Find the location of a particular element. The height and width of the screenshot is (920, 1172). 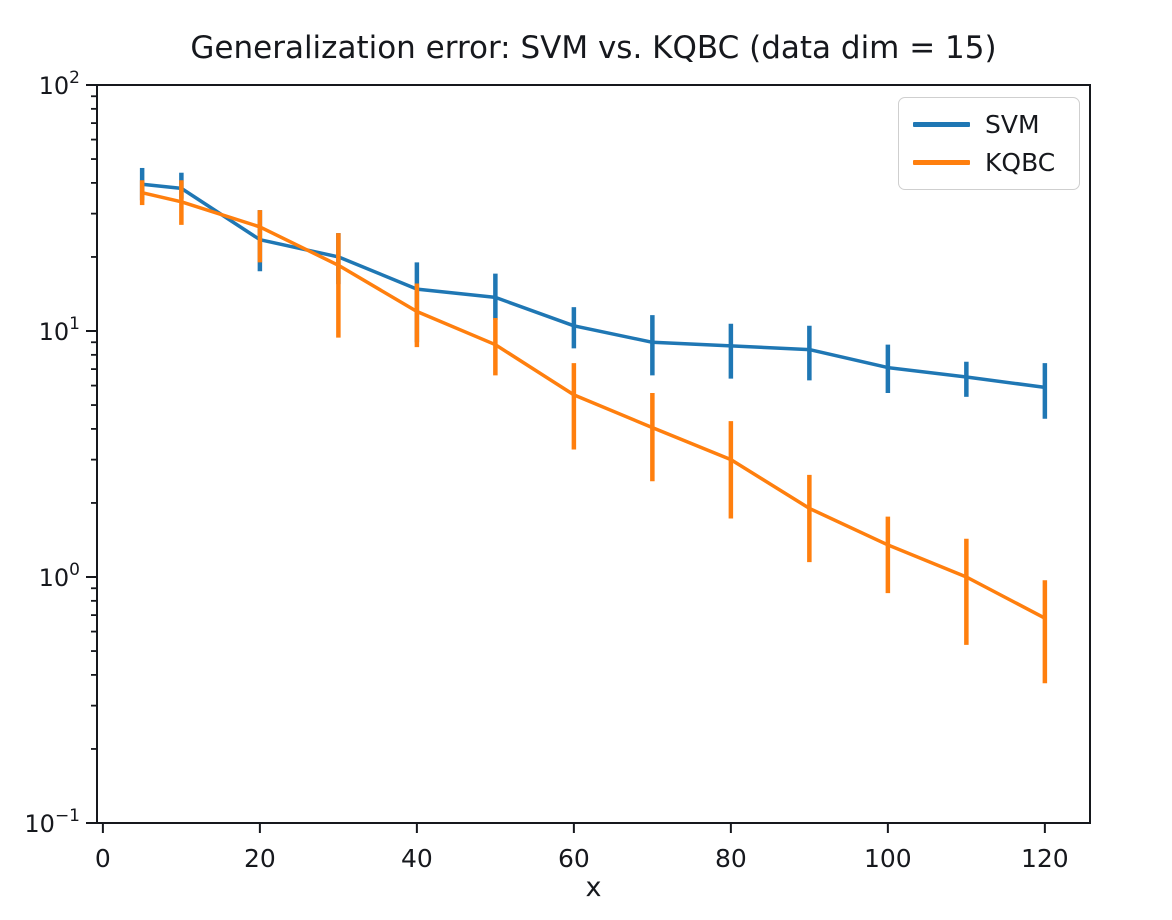

legend-label-svm: SVM is located at coordinates (1012, 125).